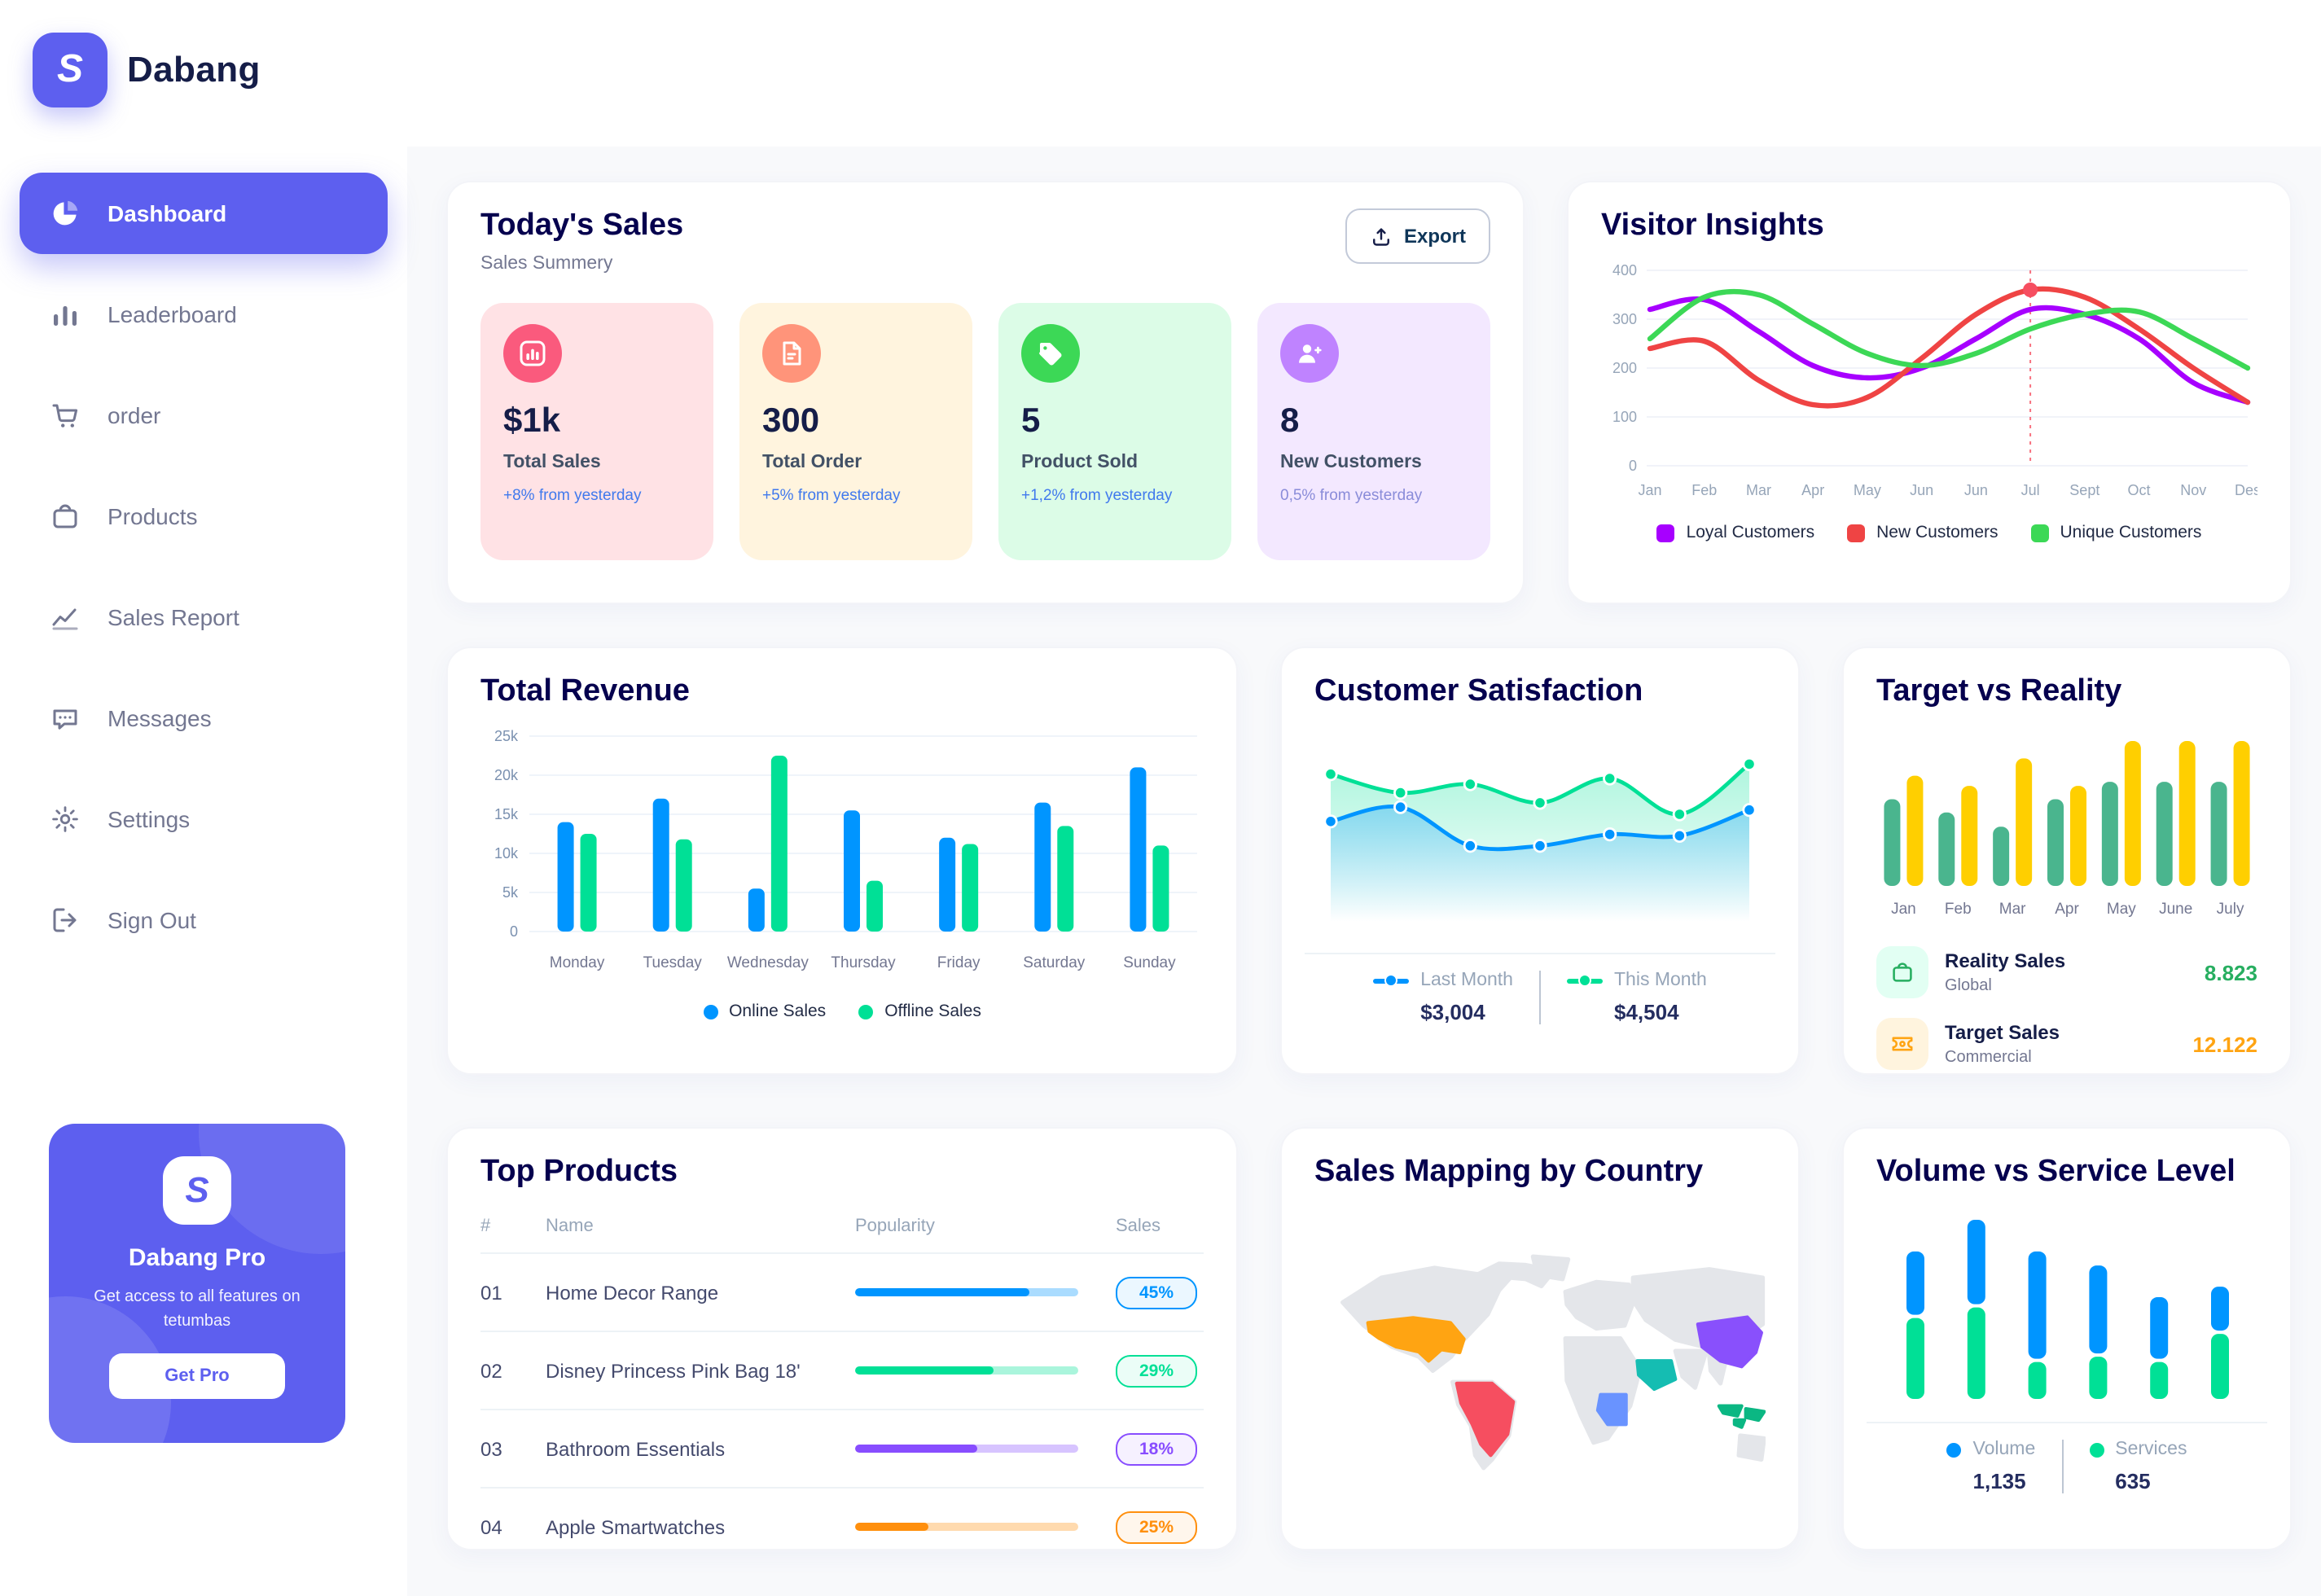 The image size is (2321, 1596). I want to click on sidebar-item-sales-report: Sales Report, so click(204, 617).